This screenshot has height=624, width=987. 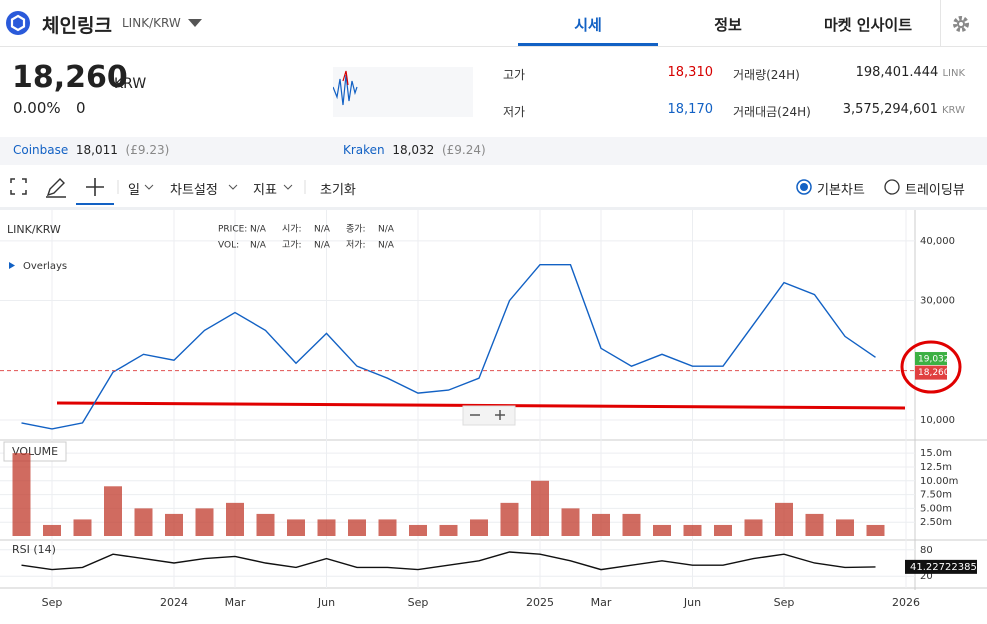 I want to click on reset: 초기화, so click(x=338, y=190).